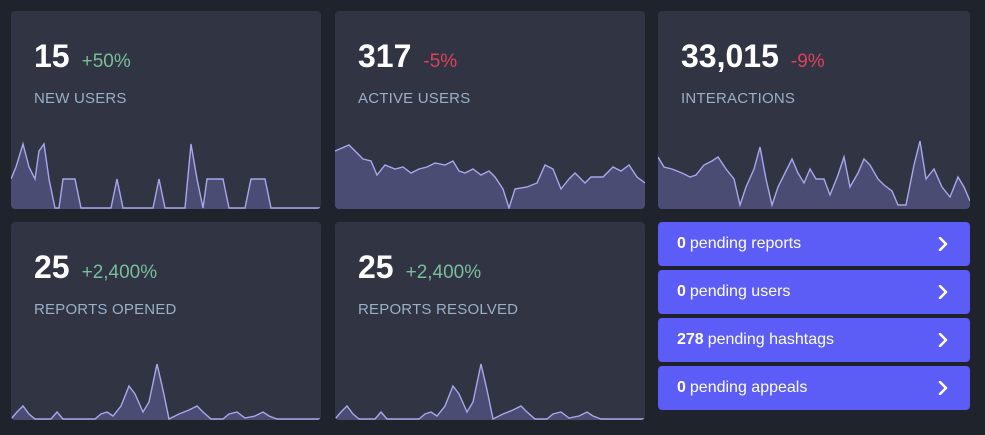  What do you see at coordinates (771, 339) in the screenshot?
I see `pending-text: pending hashtags` at bounding box center [771, 339].